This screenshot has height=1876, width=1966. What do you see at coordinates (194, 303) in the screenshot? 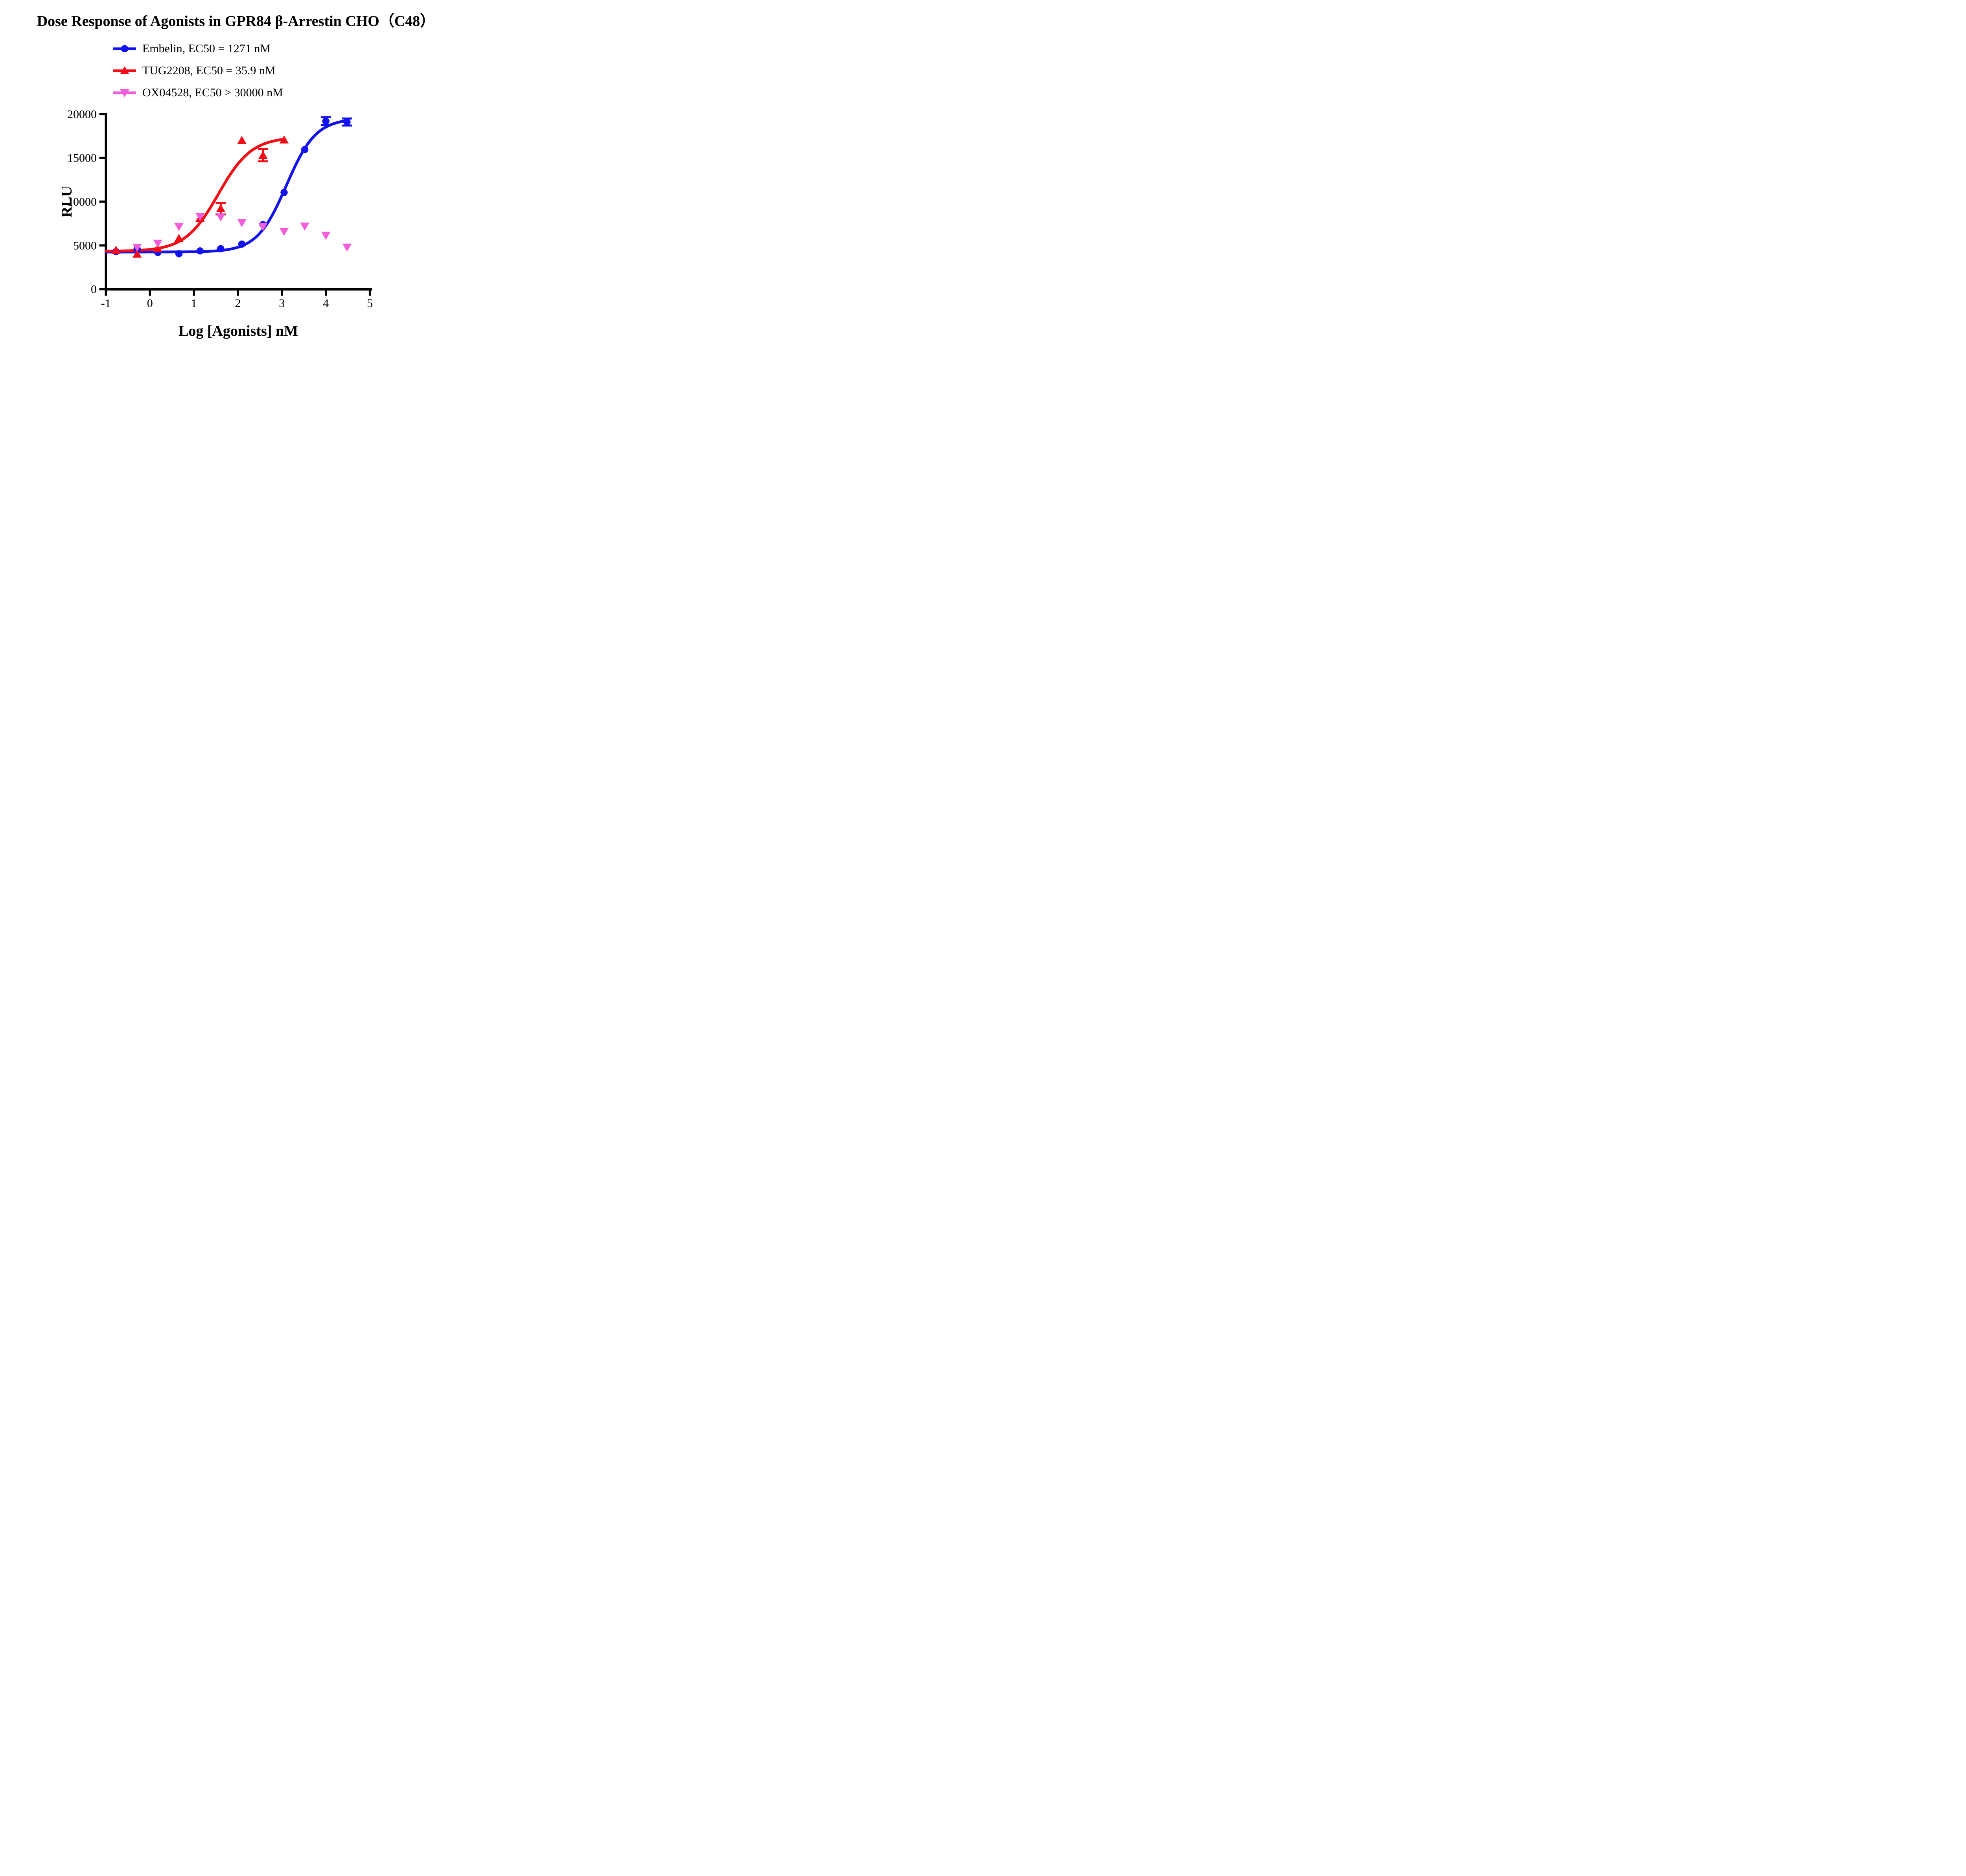
I see `x-tick-label: 1` at bounding box center [194, 303].